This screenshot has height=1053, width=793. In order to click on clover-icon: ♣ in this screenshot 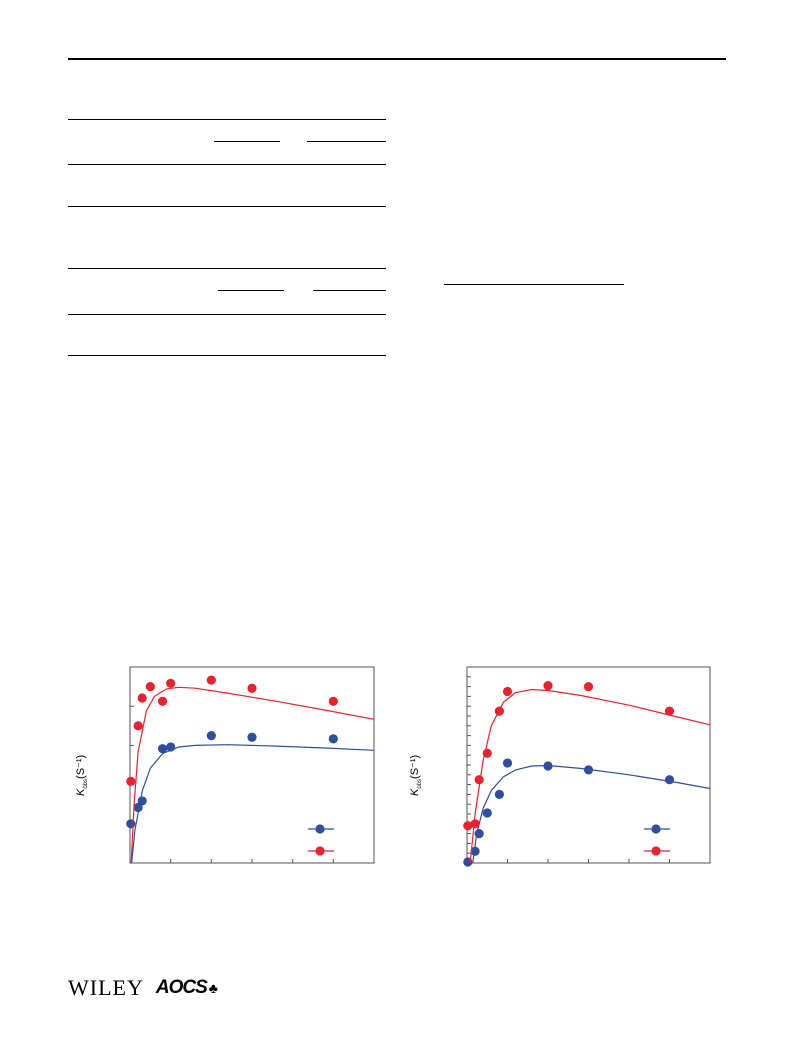, I will do `click(213, 988)`.